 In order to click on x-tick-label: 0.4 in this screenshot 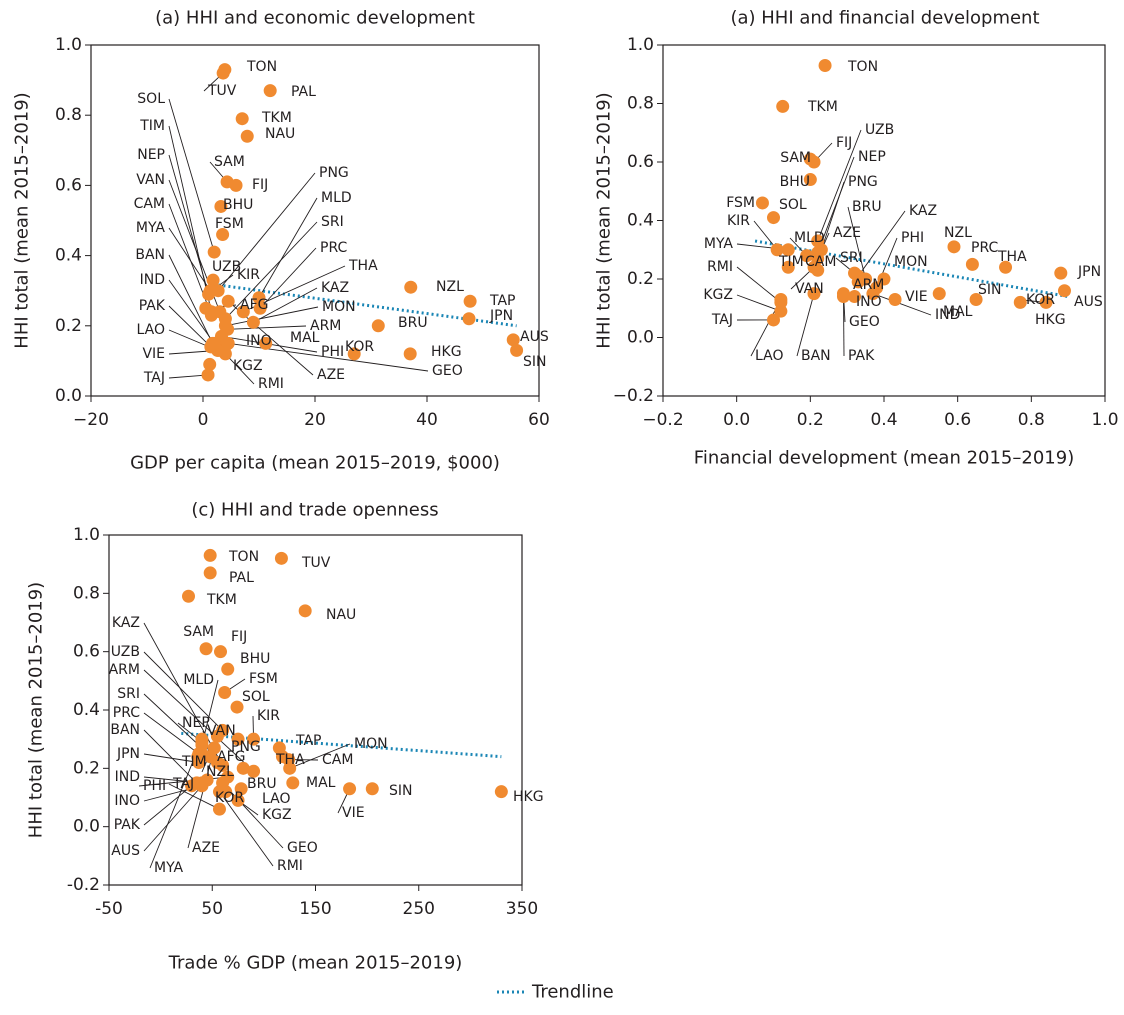, I will do `click(883, 420)`.